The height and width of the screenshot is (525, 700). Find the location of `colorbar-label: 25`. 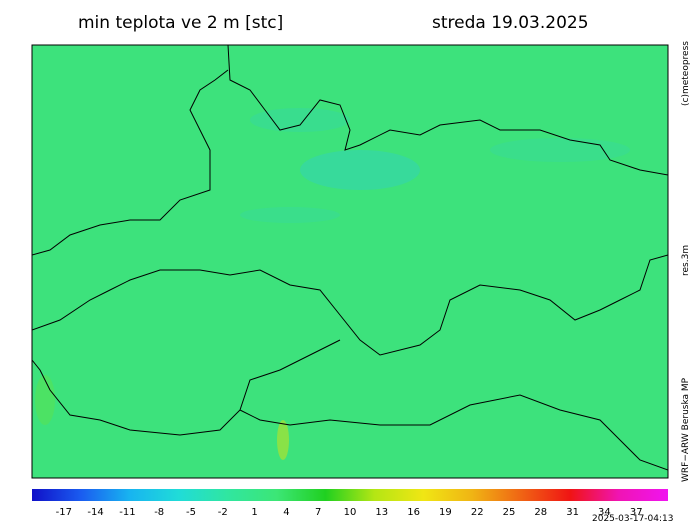

colorbar-label: 25 is located at coordinates (509, 512).